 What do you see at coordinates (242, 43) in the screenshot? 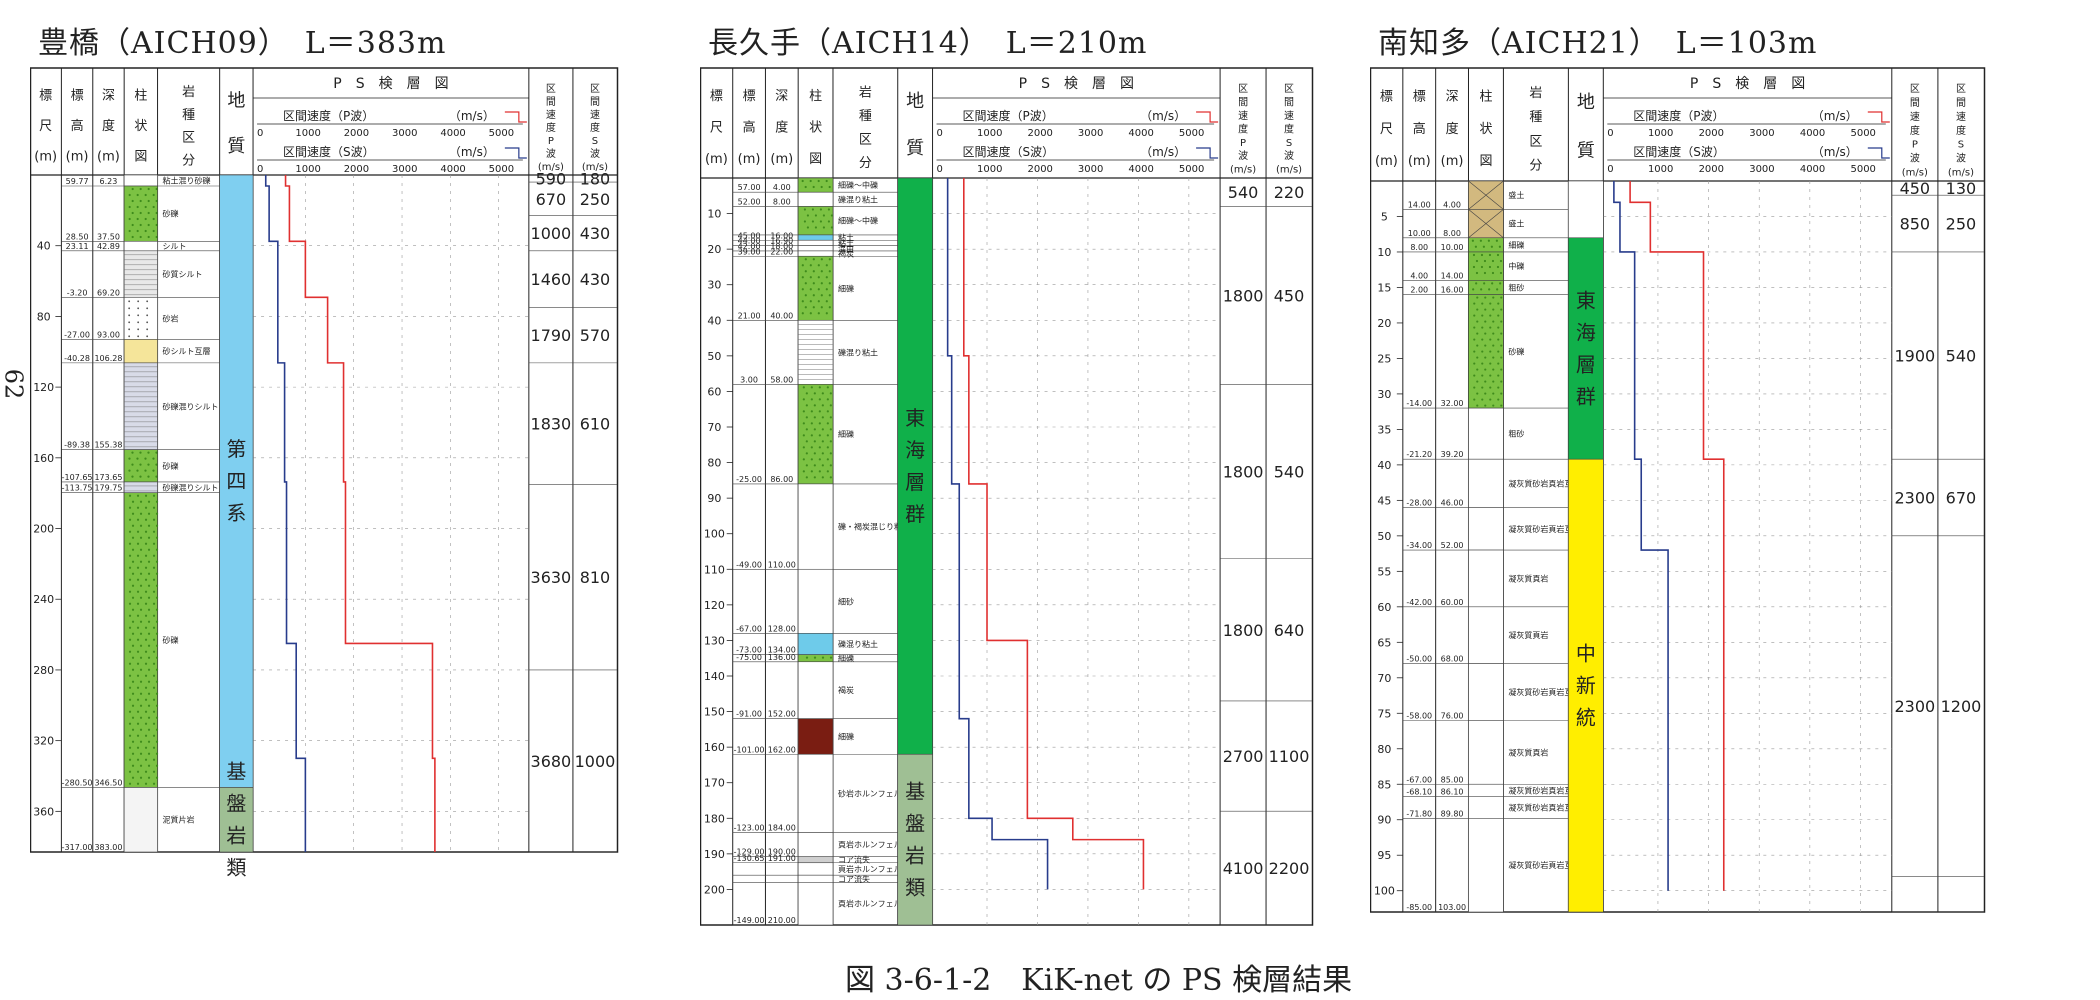
I see `log-title: 豊橋（AICH09） L＝383m` at bounding box center [242, 43].